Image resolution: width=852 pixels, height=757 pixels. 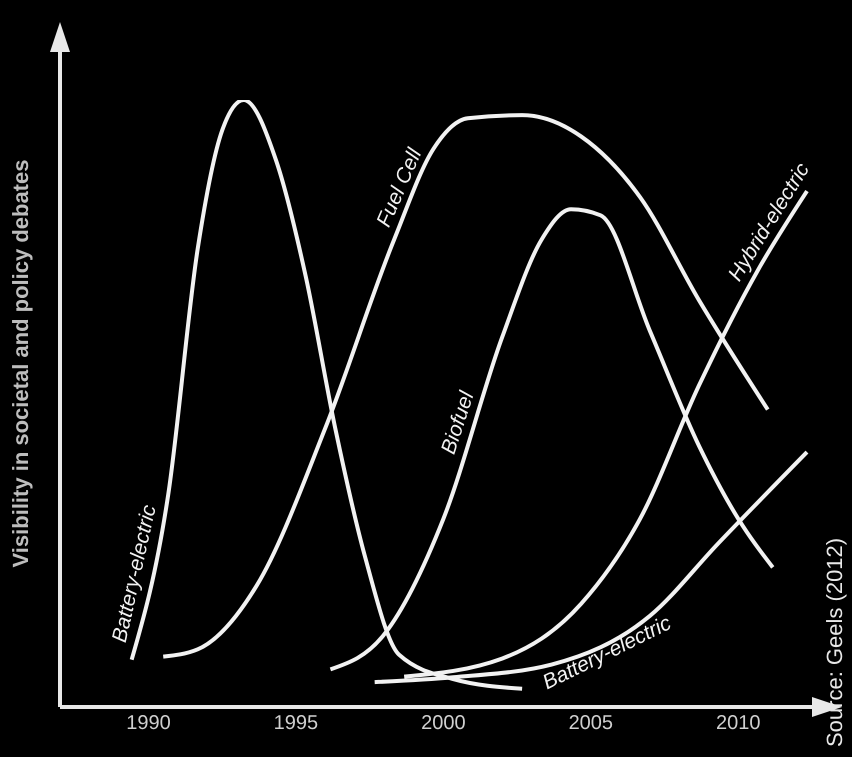 What do you see at coordinates (443, 723) in the screenshot?
I see `x-tick-label: 2000` at bounding box center [443, 723].